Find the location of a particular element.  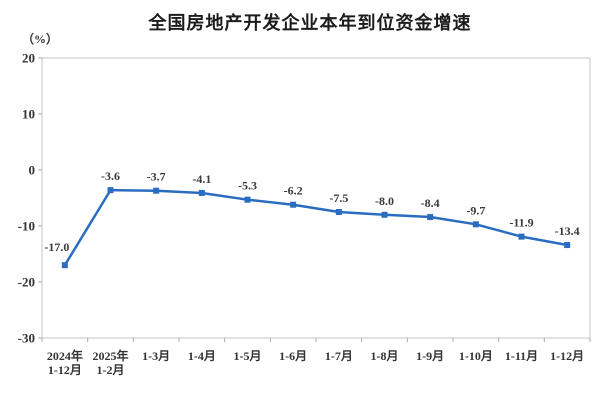

data-point-label: -11.9 is located at coordinates (521, 223).